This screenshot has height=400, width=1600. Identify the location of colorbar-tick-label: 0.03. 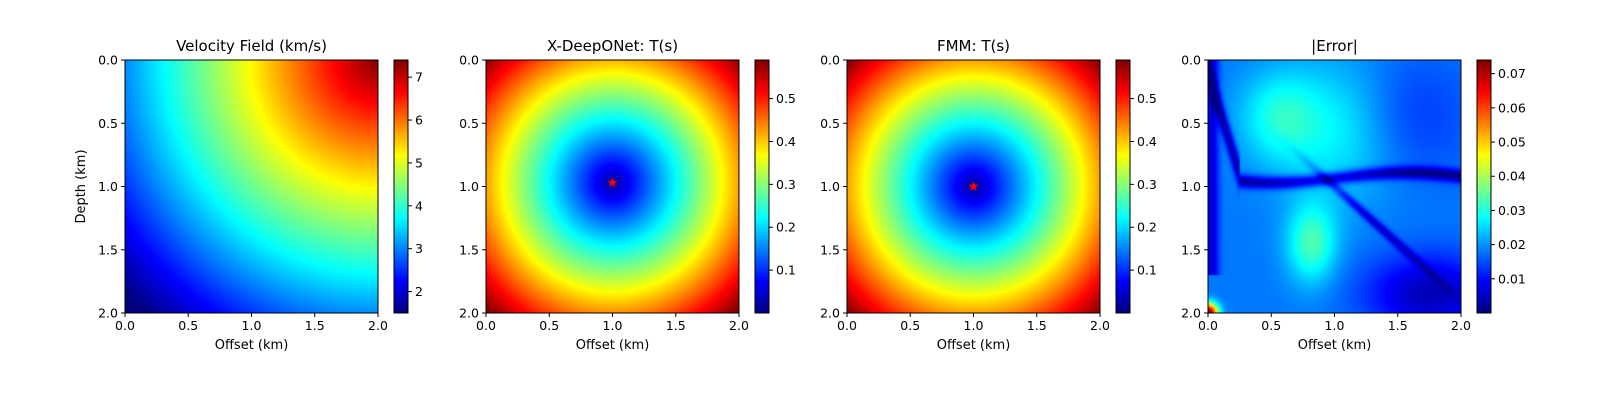
(1512, 210).